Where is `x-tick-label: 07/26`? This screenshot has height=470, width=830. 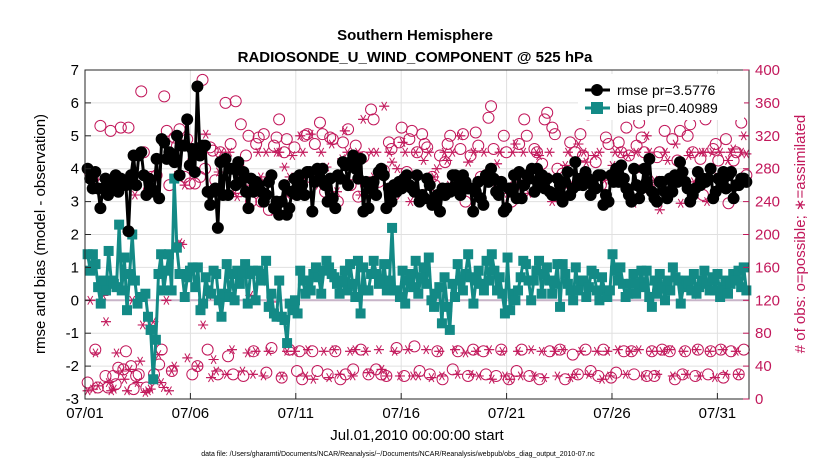
x-tick-label: 07/26 is located at coordinates (612, 413).